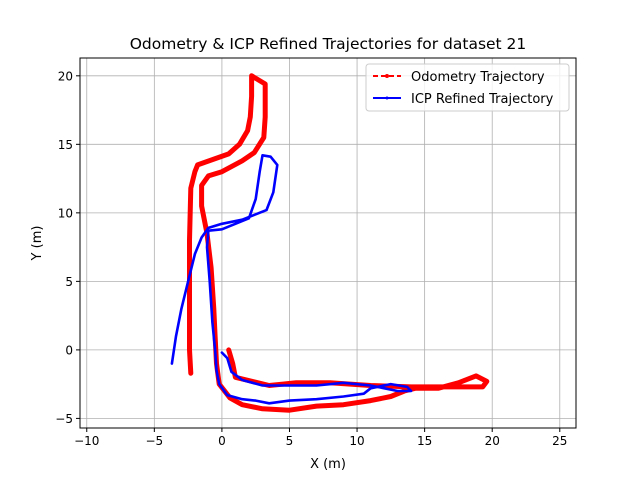 This screenshot has width=640, height=484. I want to click on y-tick-label: 0, so click(69, 350).